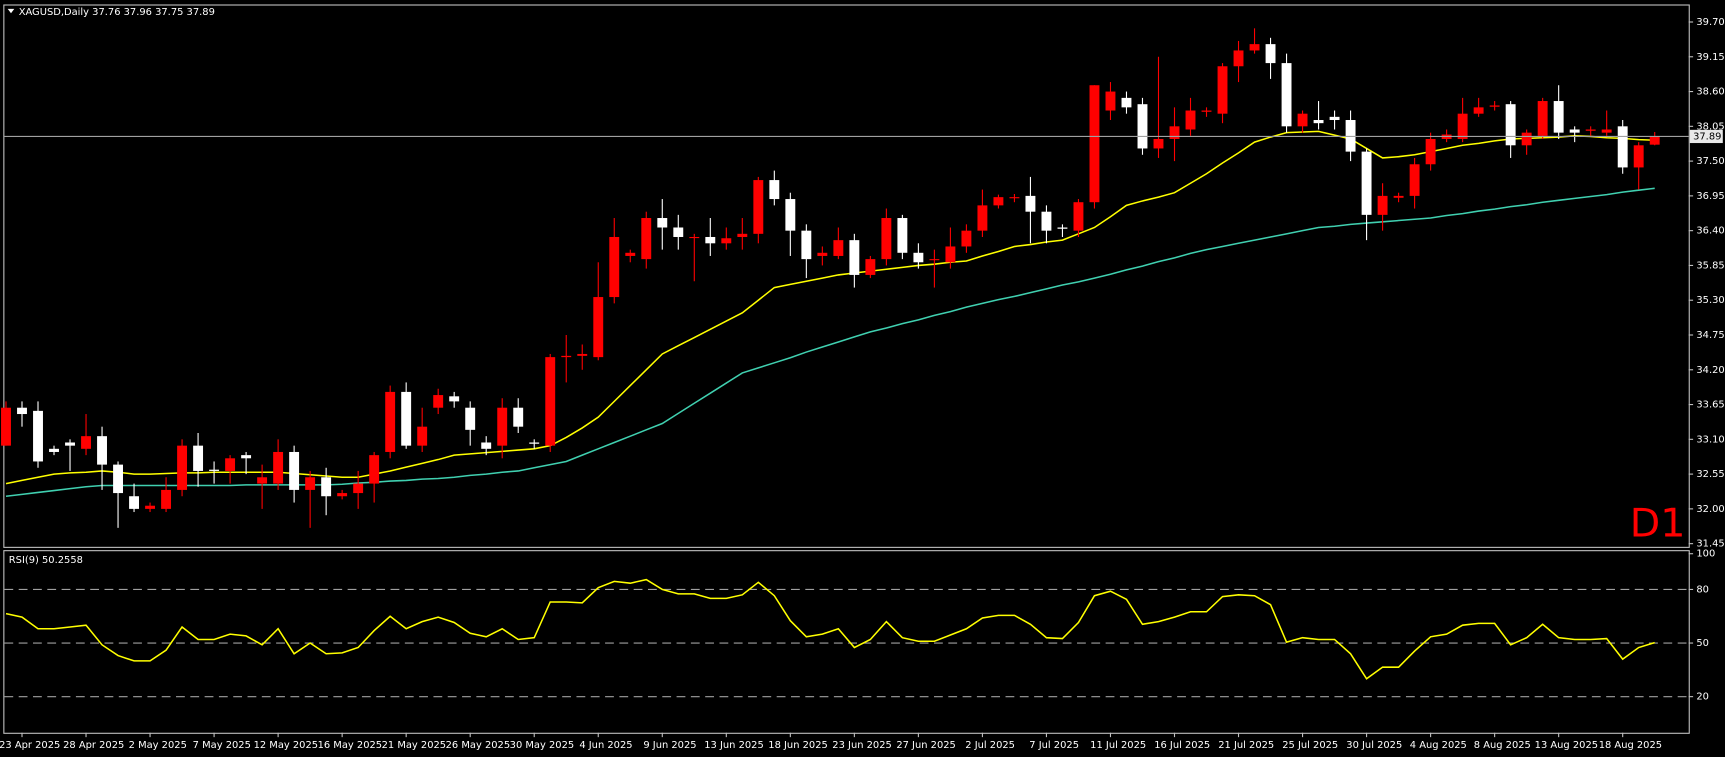 Image resolution: width=1725 pixels, height=757 pixels. What do you see at coordinates (1658, 523) in the screenshot?
I see `timeframe-label: D1` at bounding box center [1658, 523].